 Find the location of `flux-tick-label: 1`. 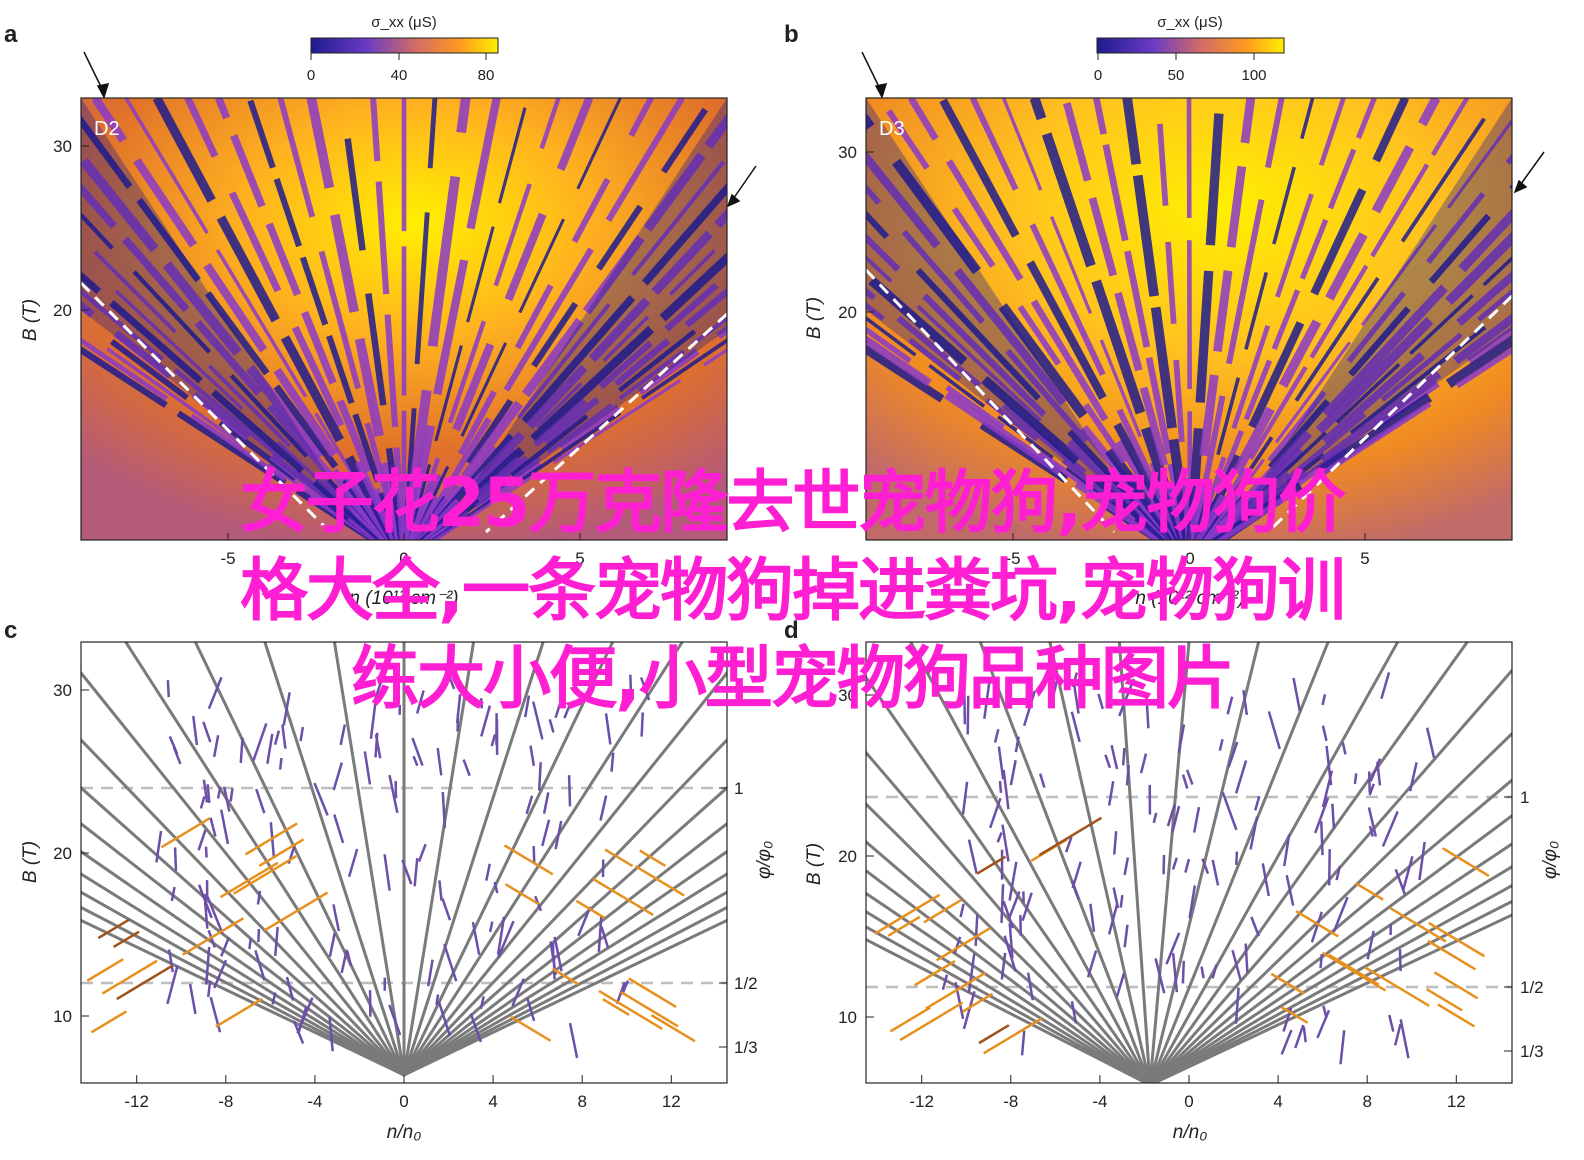

flux-tick-label: 1 is located at coordinates (738, 788).